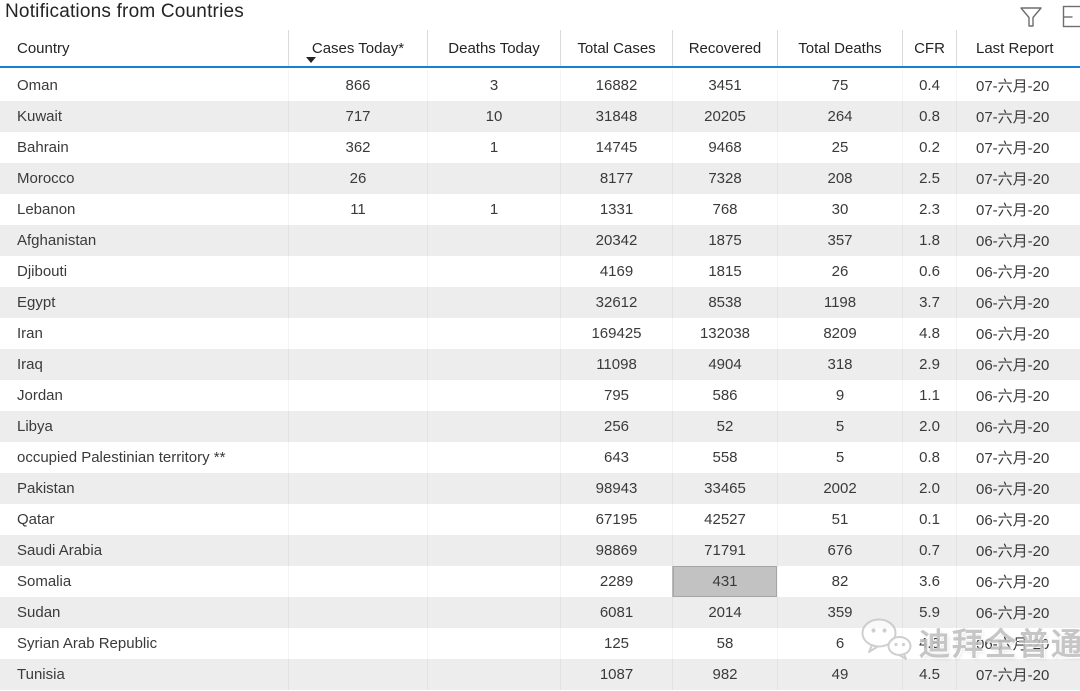  Describe the element at coordinates (724, 612) in the screenshot. I see `cell-recovered: 2014` at that location.